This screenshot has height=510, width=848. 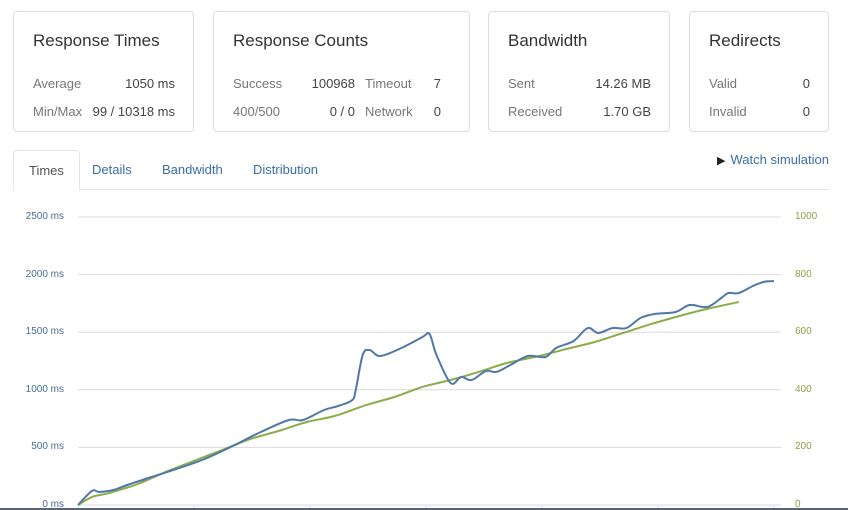 What do you see at coordinates (301, 40) in the screenshot?
I see `response-counts-title: Response Counts` at bounding box center [301, 40].